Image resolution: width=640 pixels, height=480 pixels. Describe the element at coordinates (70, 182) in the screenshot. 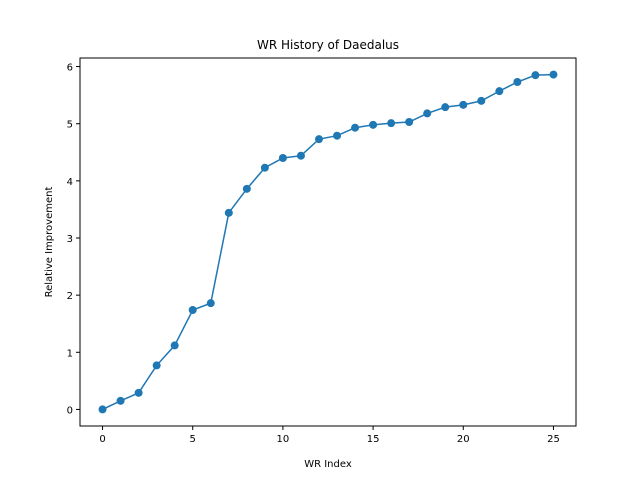

I see `y-tick-label: 4` at that location.